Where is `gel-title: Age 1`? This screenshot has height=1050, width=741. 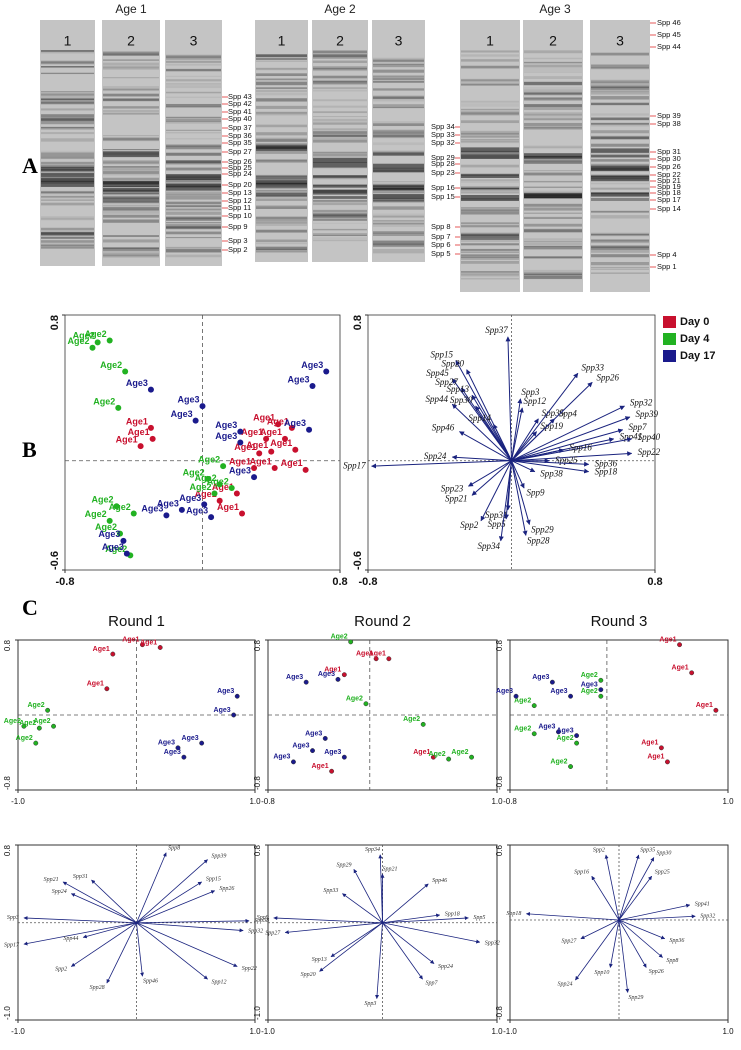
gel-title: Age 1 is located at coordinates (131, 9).